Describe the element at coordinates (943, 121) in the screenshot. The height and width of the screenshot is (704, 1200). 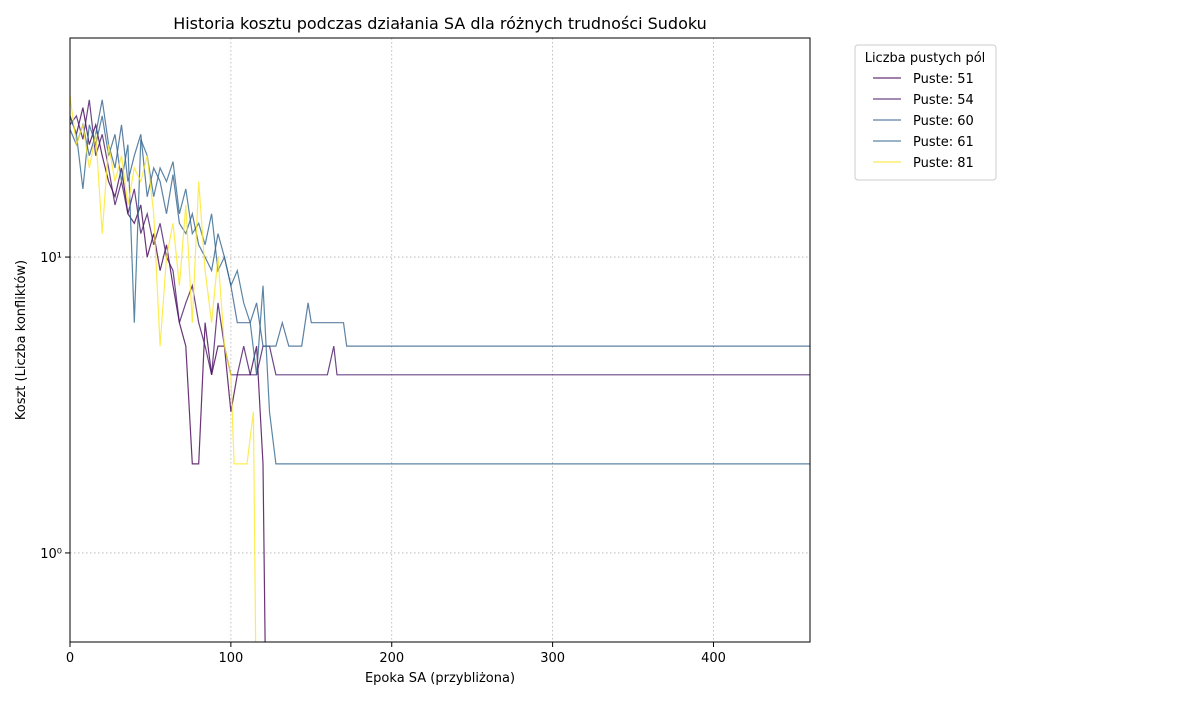
I see `legend-label: Puste: 60` at that location.